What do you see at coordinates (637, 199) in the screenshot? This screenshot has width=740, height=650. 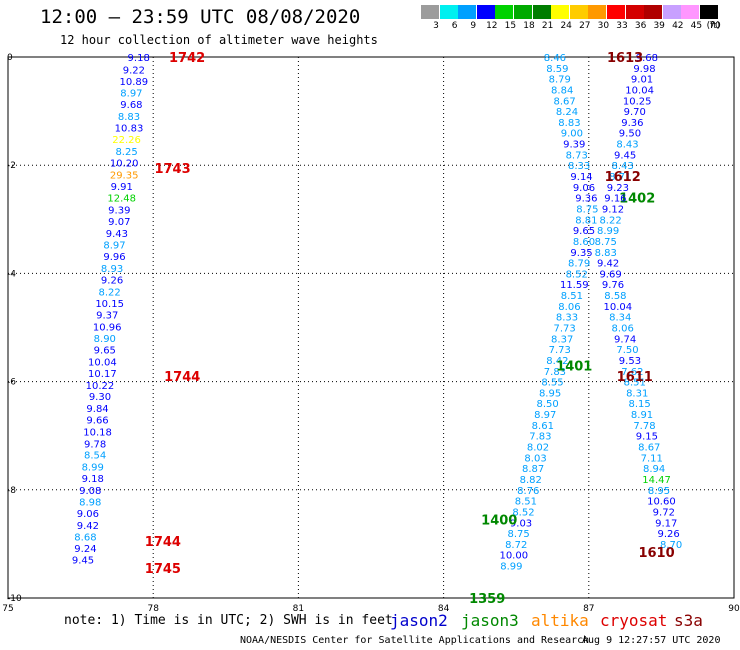 I see `pass-time-label: 1402` at bounding box center [637, 199].